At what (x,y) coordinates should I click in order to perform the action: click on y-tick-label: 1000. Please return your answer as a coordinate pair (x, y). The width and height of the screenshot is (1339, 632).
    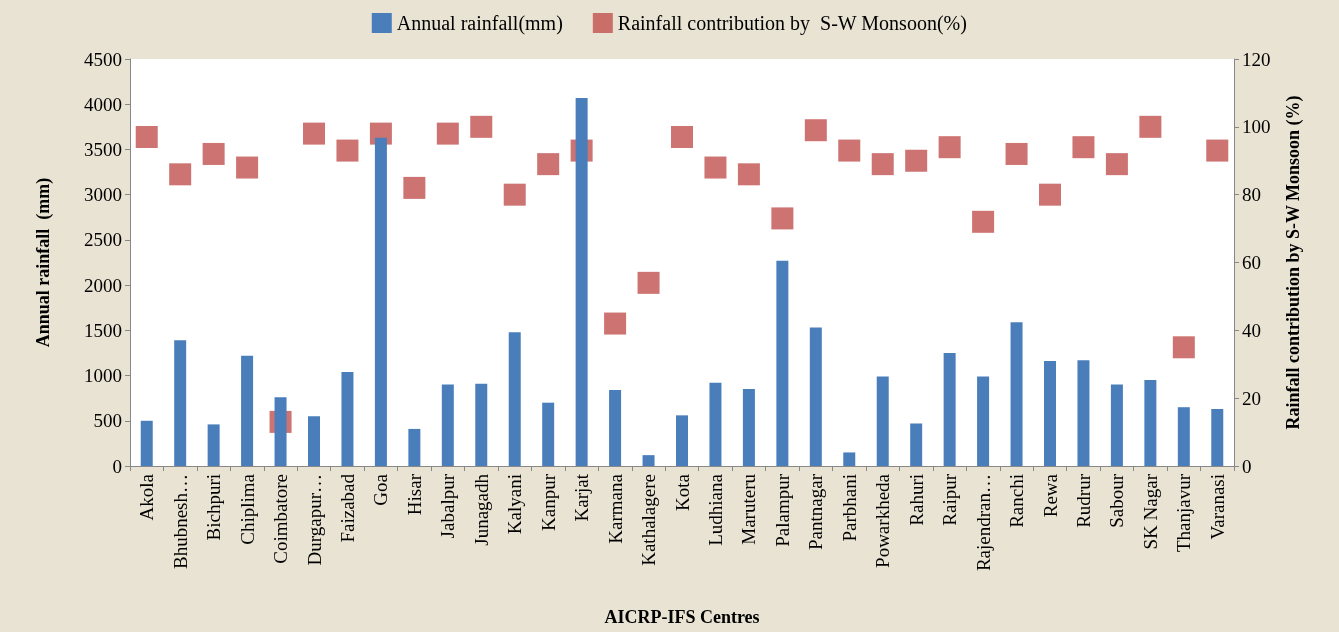
    Looking at the image, I should click on (103, 376).